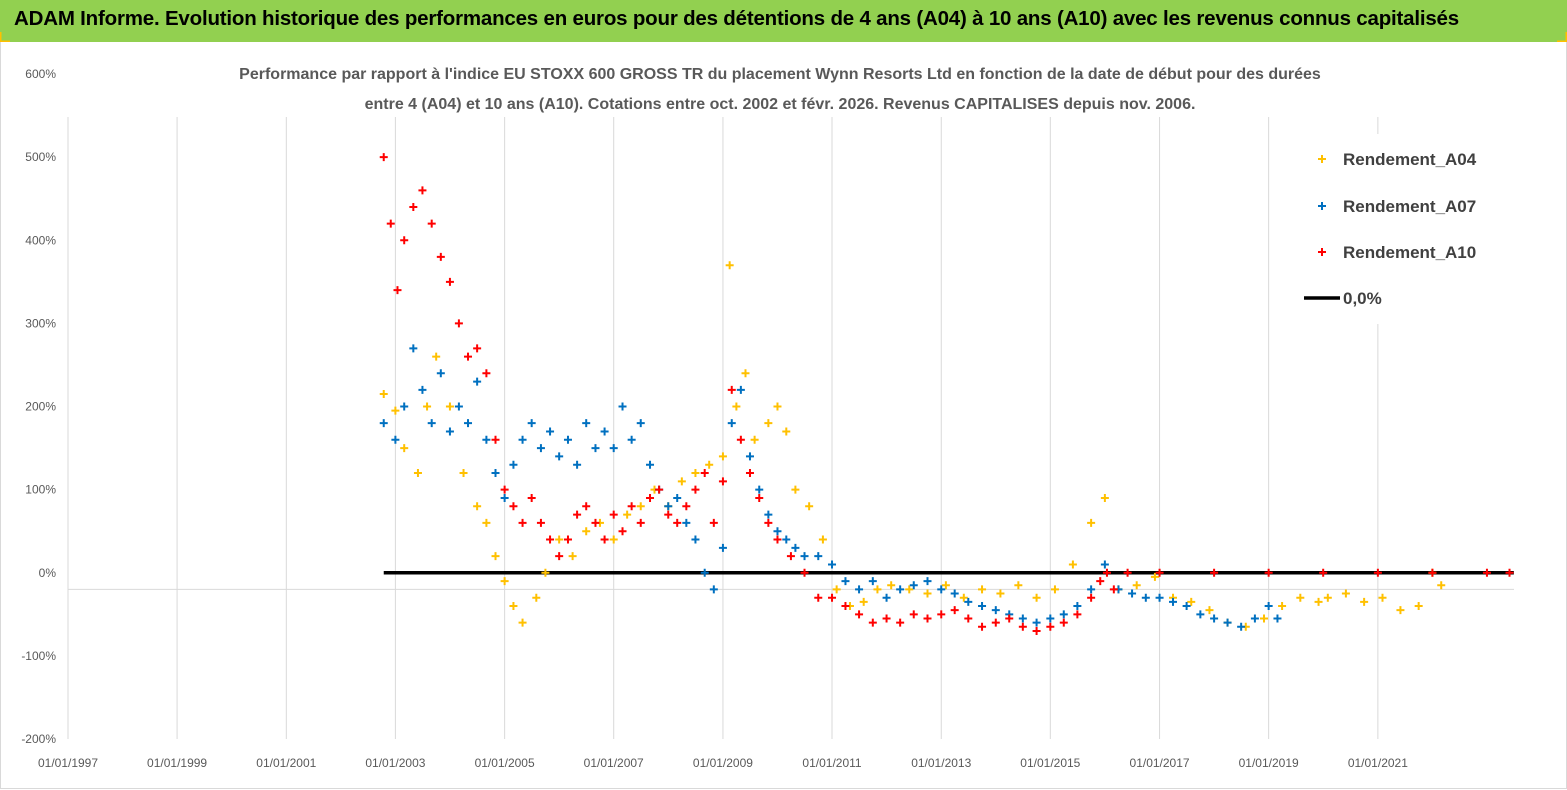 This screenshot has width=1567, height=790. Describe the element at coordinates (40, 74) in the screenshot. I see `y-tick-label: 600%` at that location.